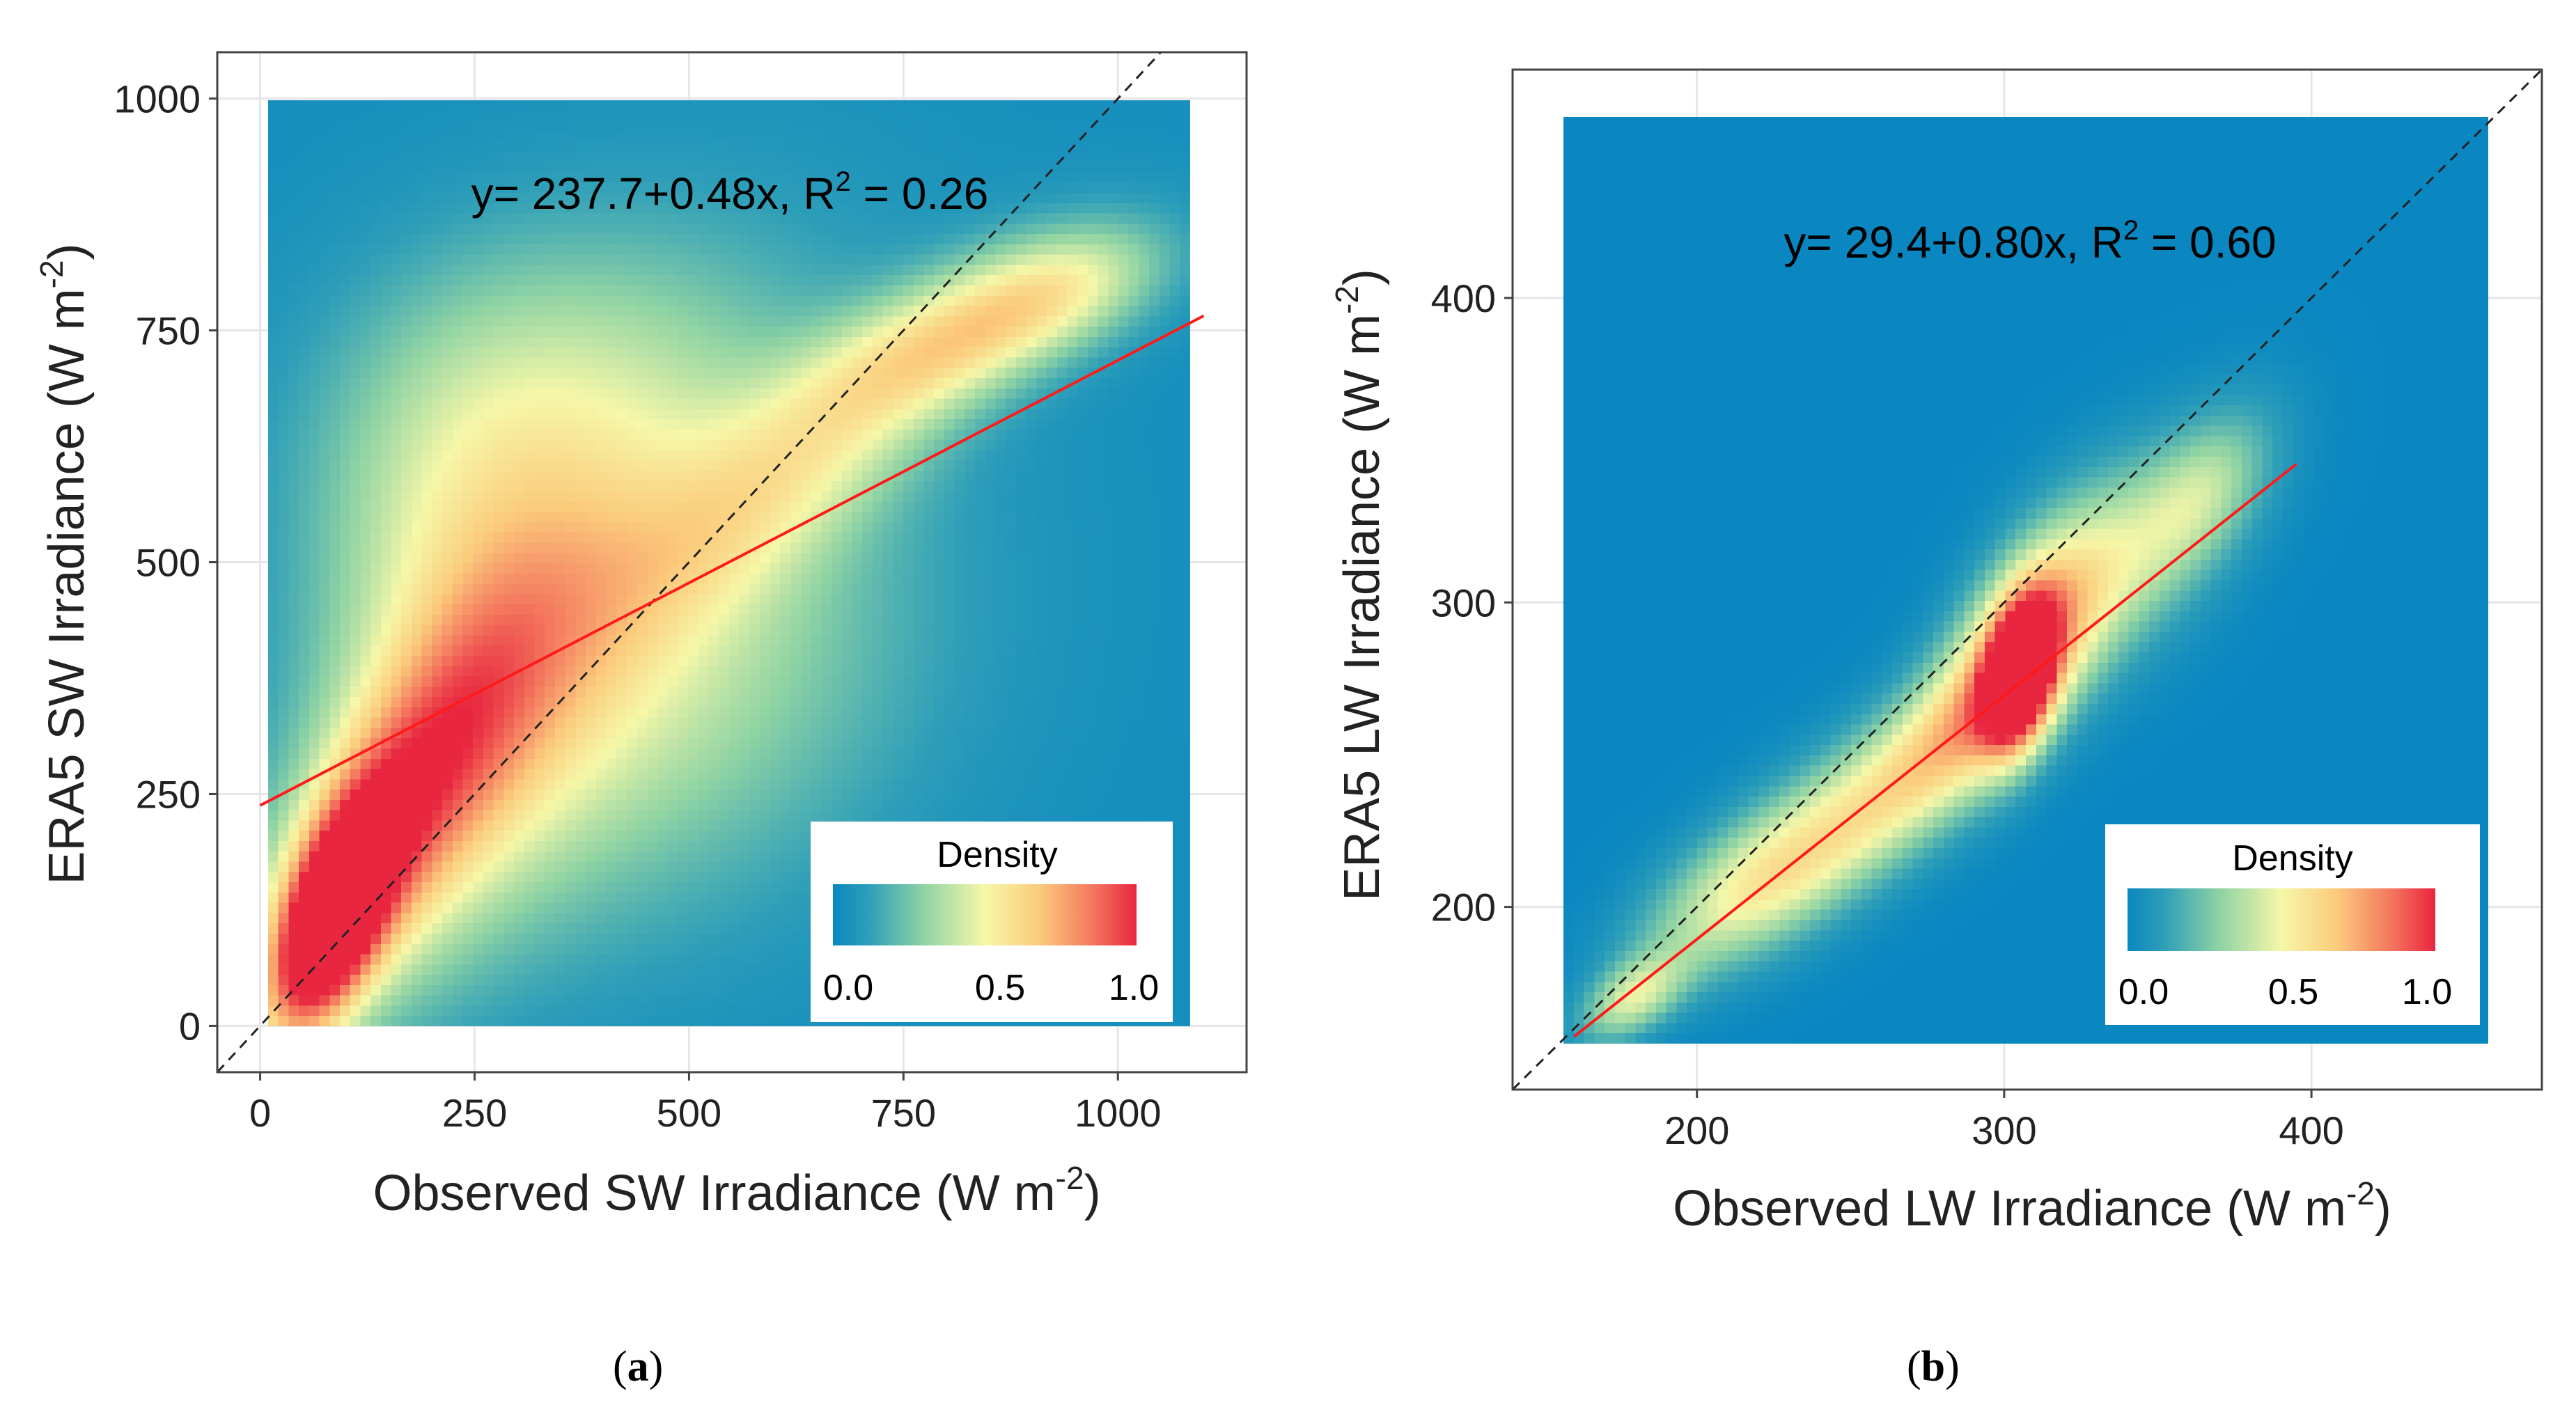 The width and height of the screenshot is (2576, 1421). Describe the element at coordinates (1934, 1367) in the screenshot. I see `panel-b-caption: (b)` at that location.